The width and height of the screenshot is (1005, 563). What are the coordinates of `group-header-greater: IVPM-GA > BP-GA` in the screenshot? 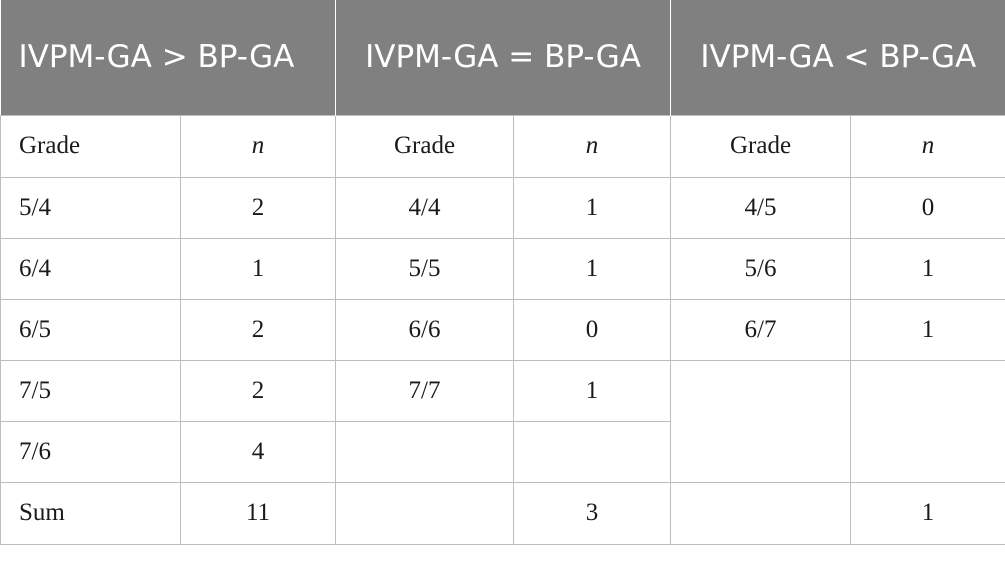 It's located at (168, 57).